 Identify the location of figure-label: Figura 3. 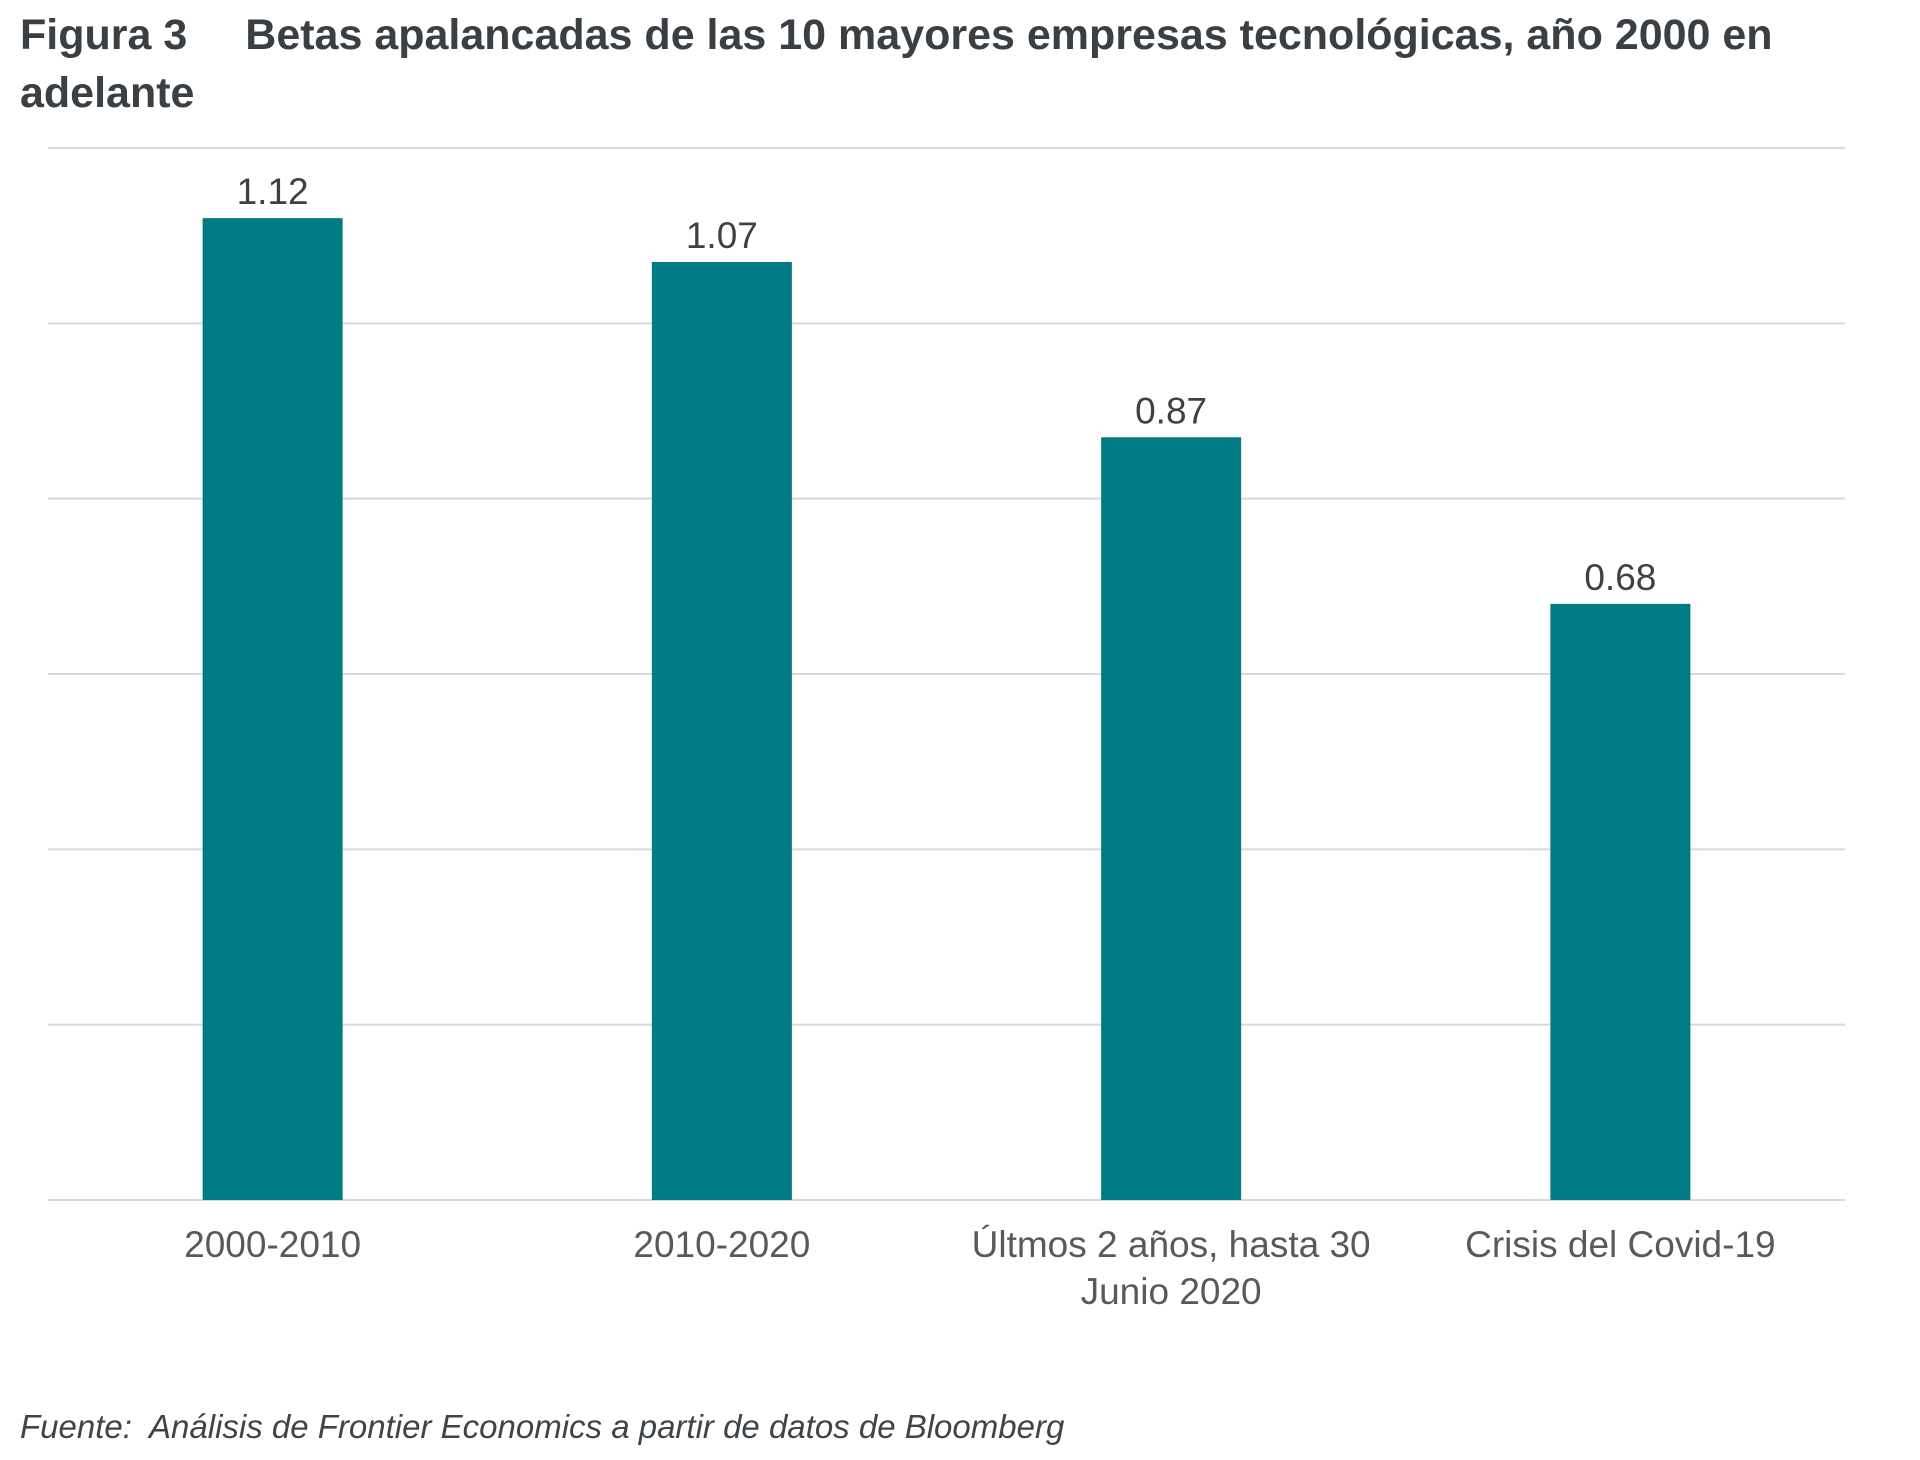
(104, 35).